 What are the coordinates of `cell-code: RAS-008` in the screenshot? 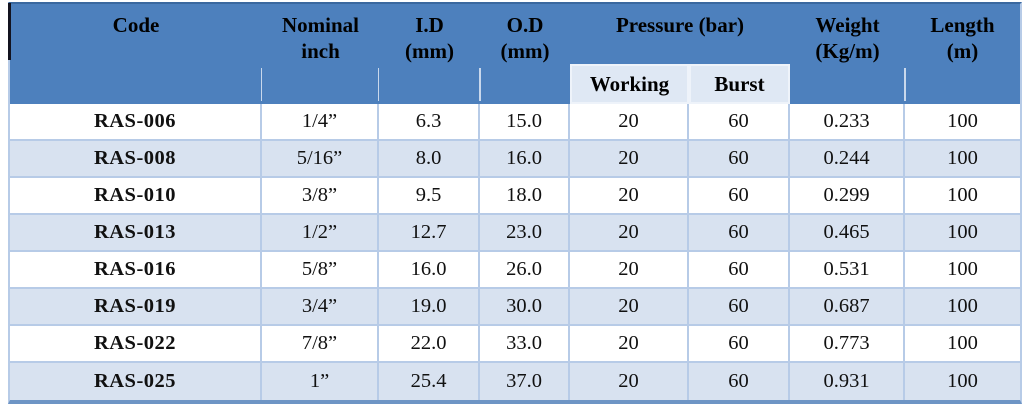 It's located at (136, 159).